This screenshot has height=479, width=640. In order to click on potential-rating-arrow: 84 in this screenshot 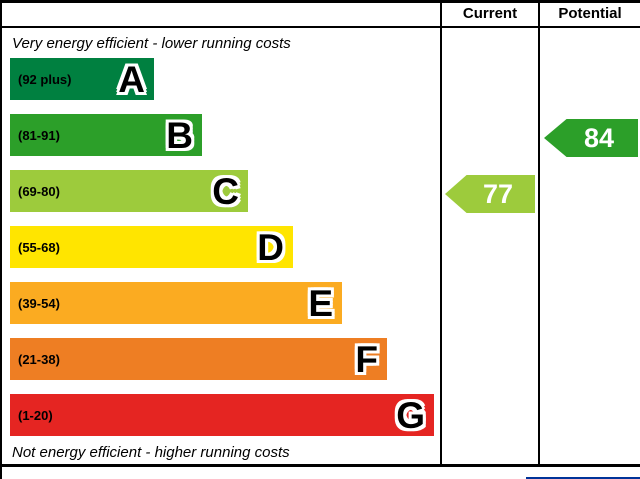, I will do `click(591, 138)`.